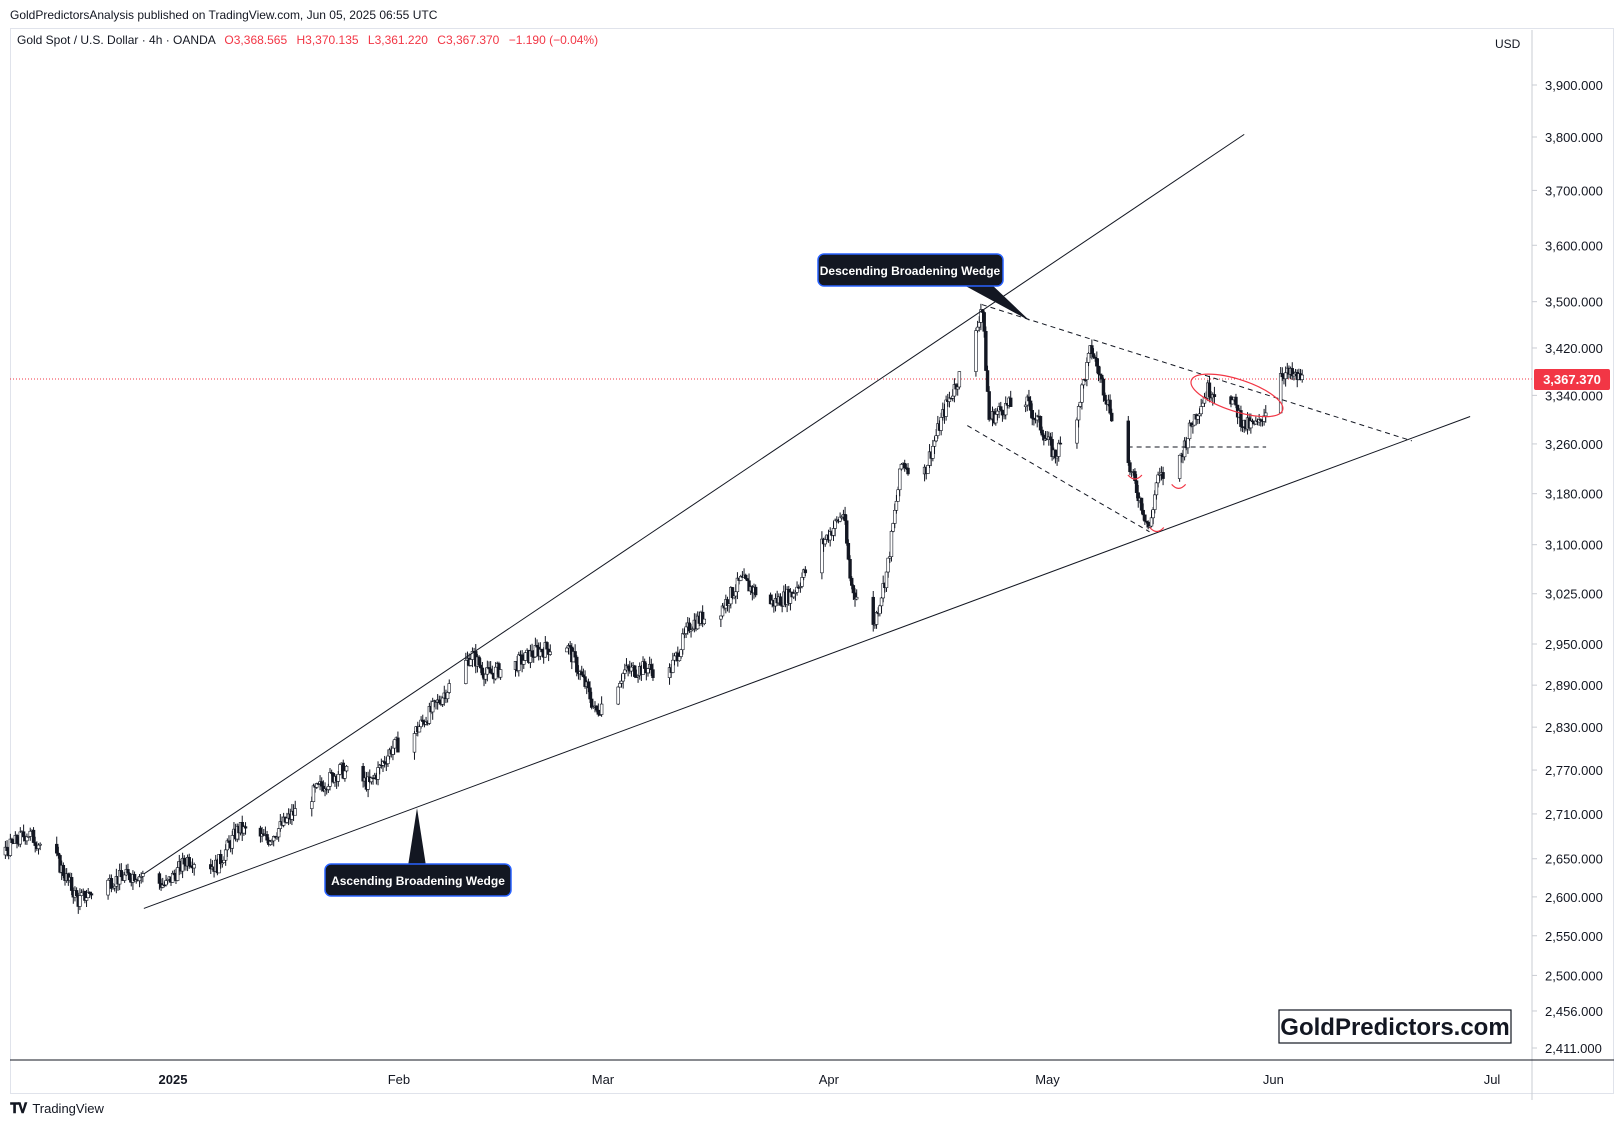  What do you see at coordinates (68, 1108) in the screenshot?
I see `tradingview-brand: TradingView` at bounding box center [68, 1108].